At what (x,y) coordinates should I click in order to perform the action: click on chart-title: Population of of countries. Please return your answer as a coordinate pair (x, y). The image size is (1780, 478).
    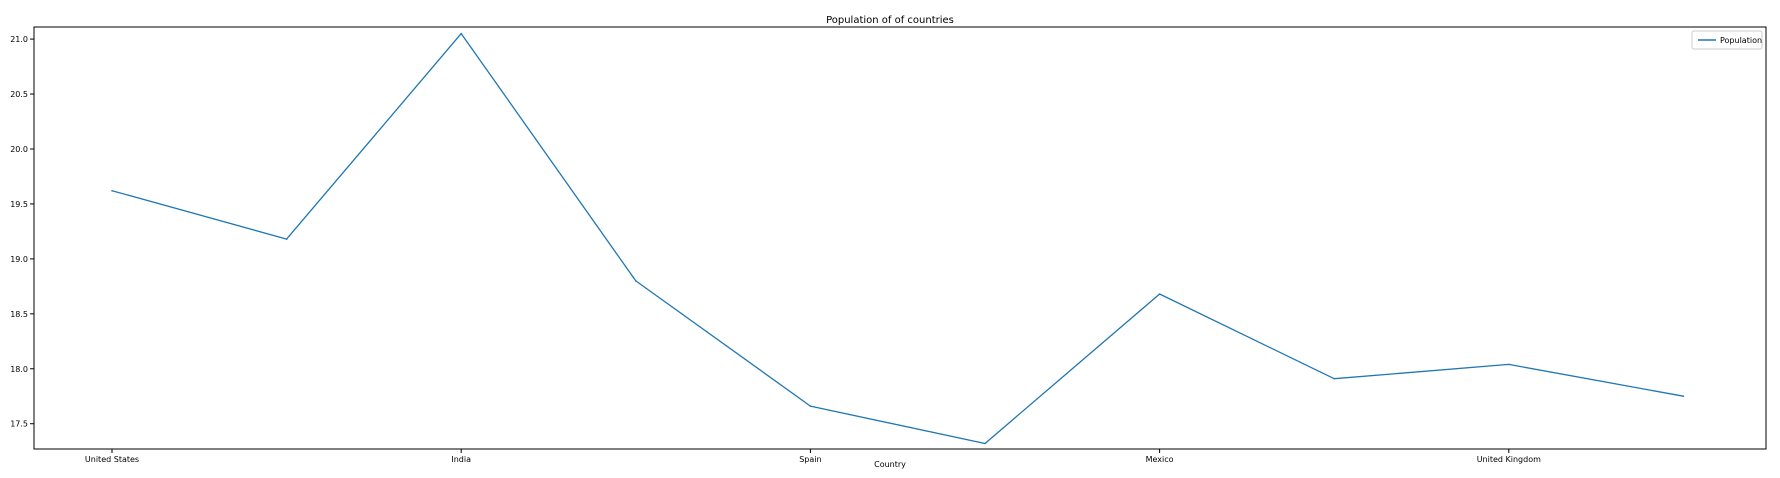
    Looking at the image, I should click on (890, 20).